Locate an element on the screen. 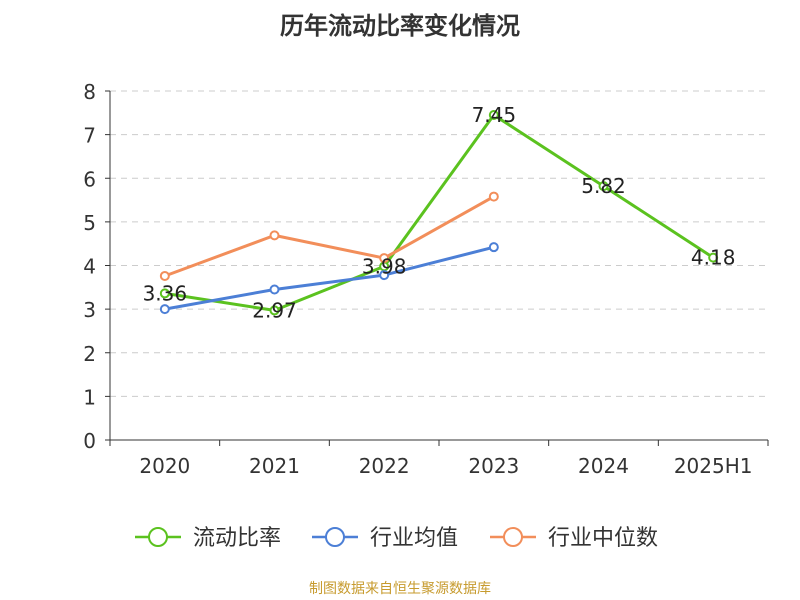 This screenshot has width=800, height=600. legend-item: 行业均值 is located at coordinates (385, 538).